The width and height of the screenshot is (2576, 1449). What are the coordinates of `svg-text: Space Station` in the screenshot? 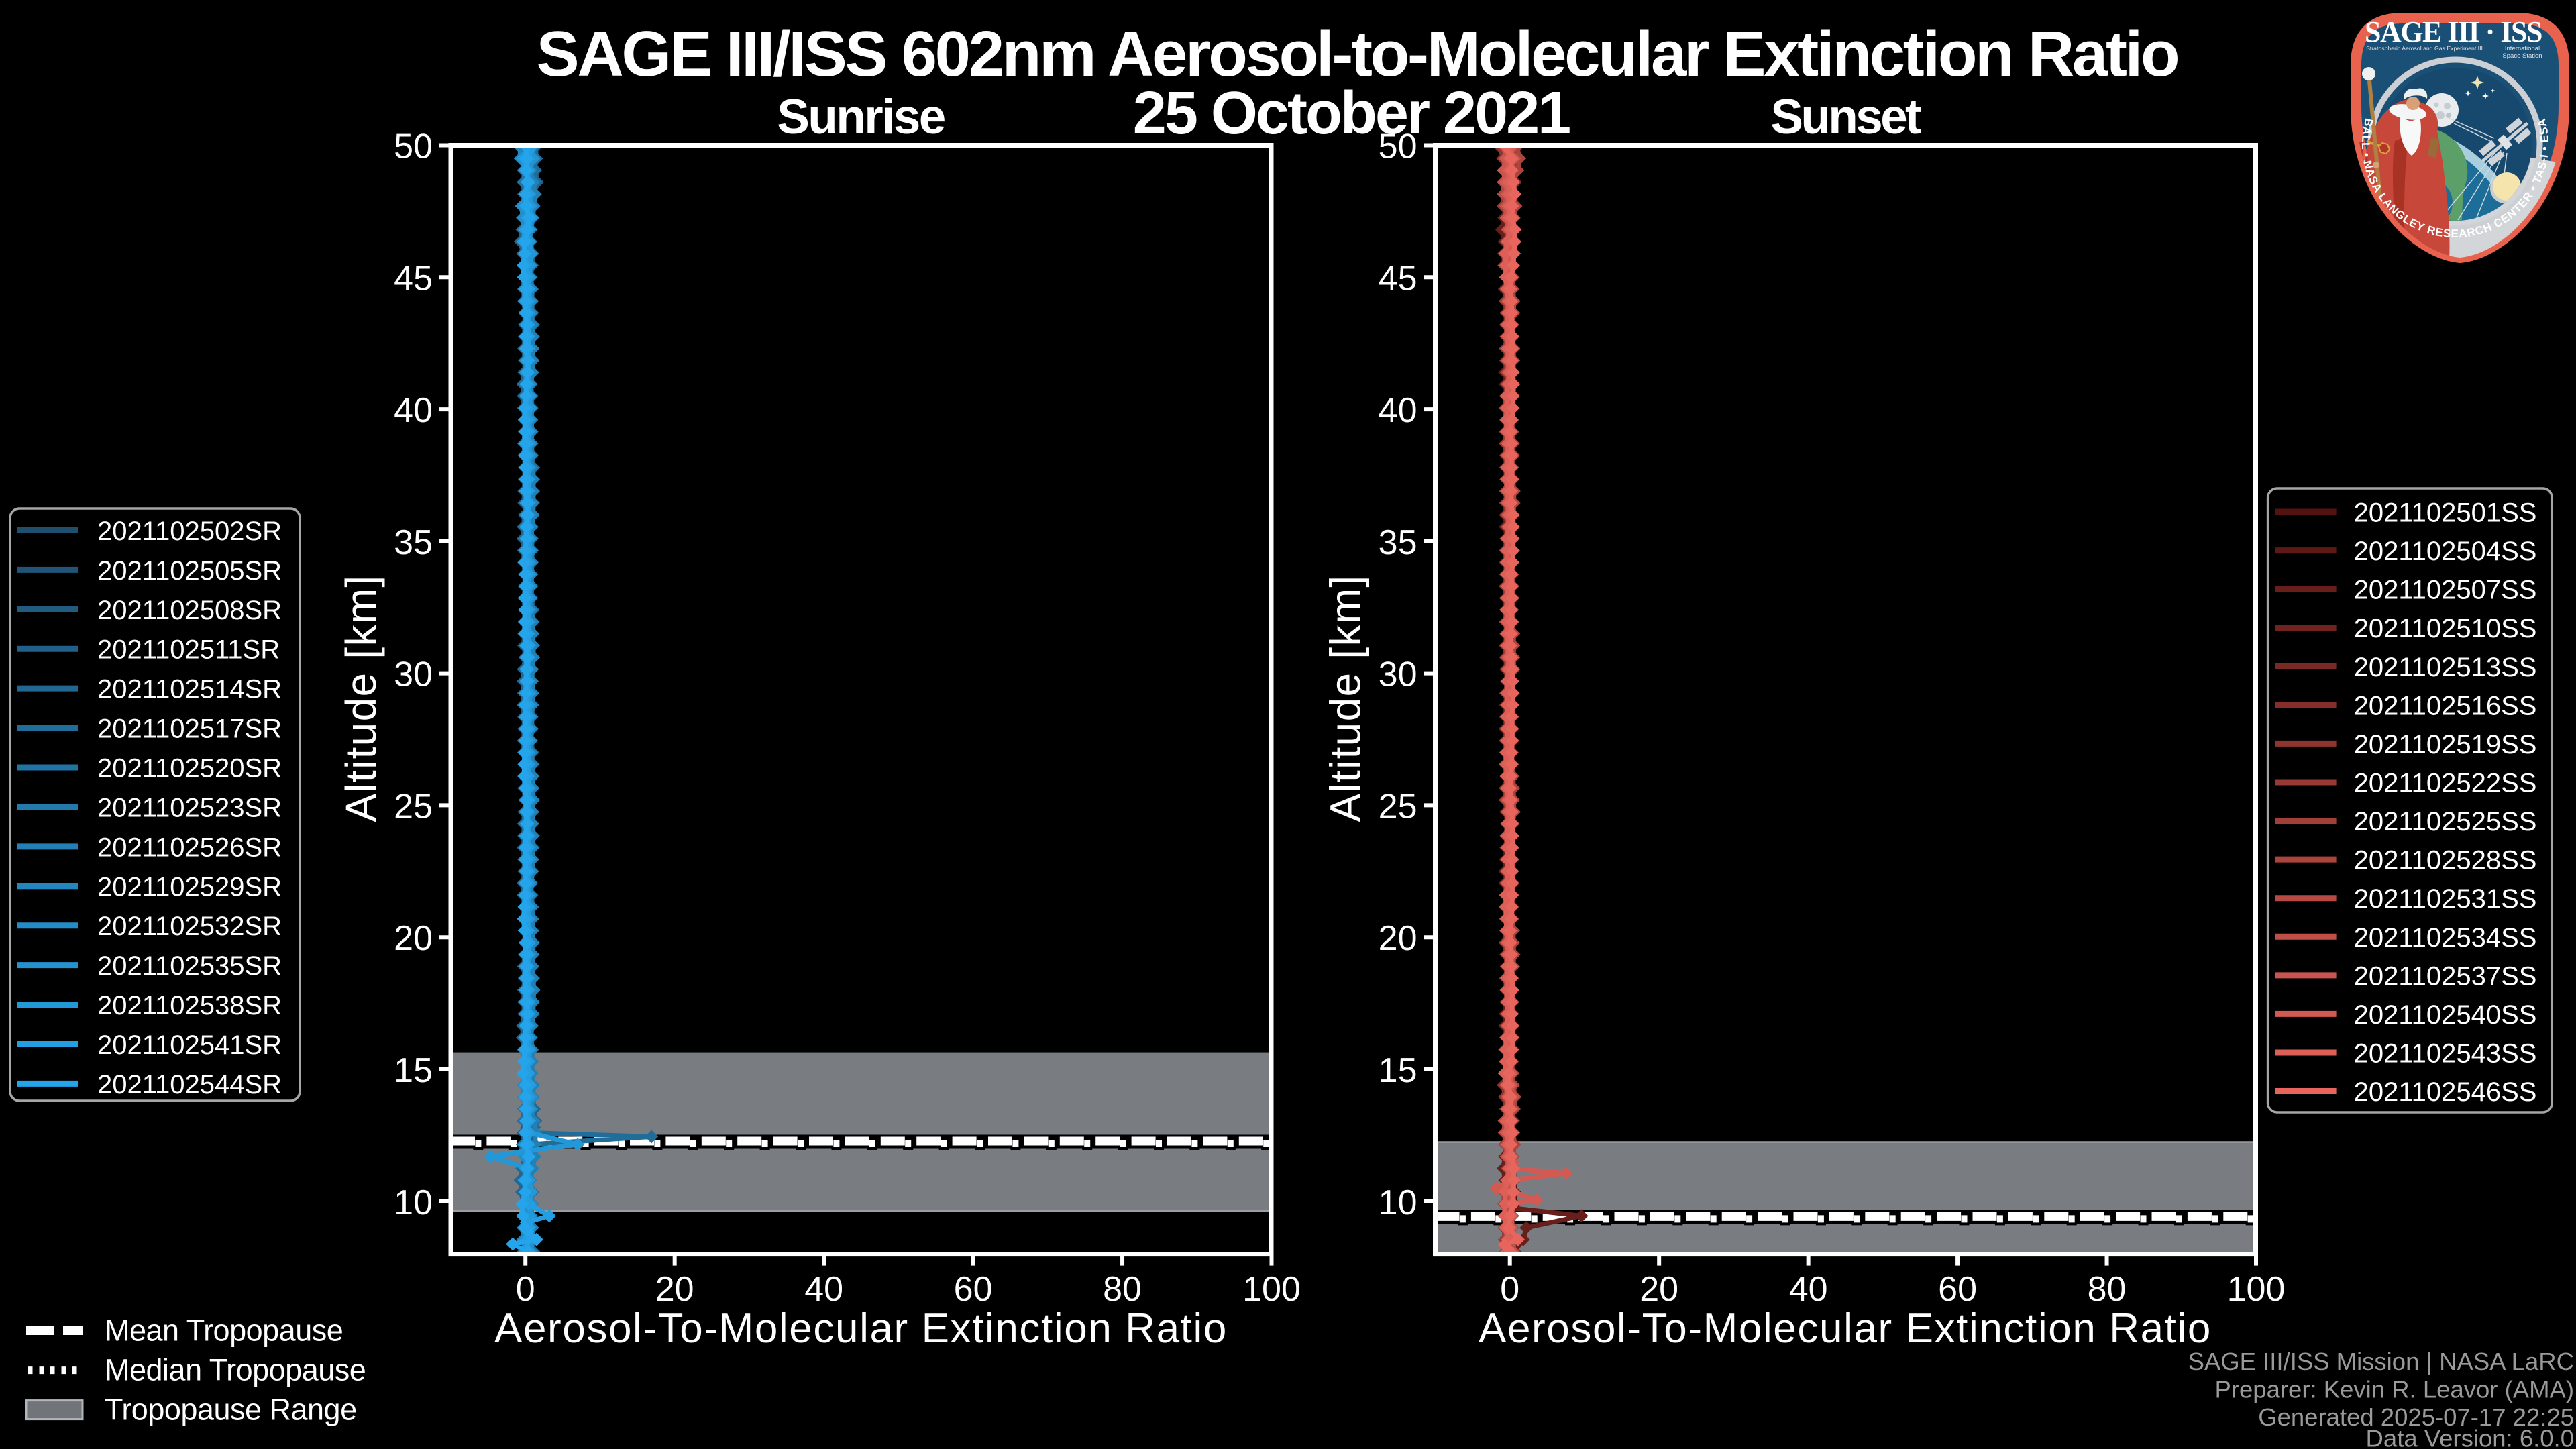 It's located at (2522, 56).